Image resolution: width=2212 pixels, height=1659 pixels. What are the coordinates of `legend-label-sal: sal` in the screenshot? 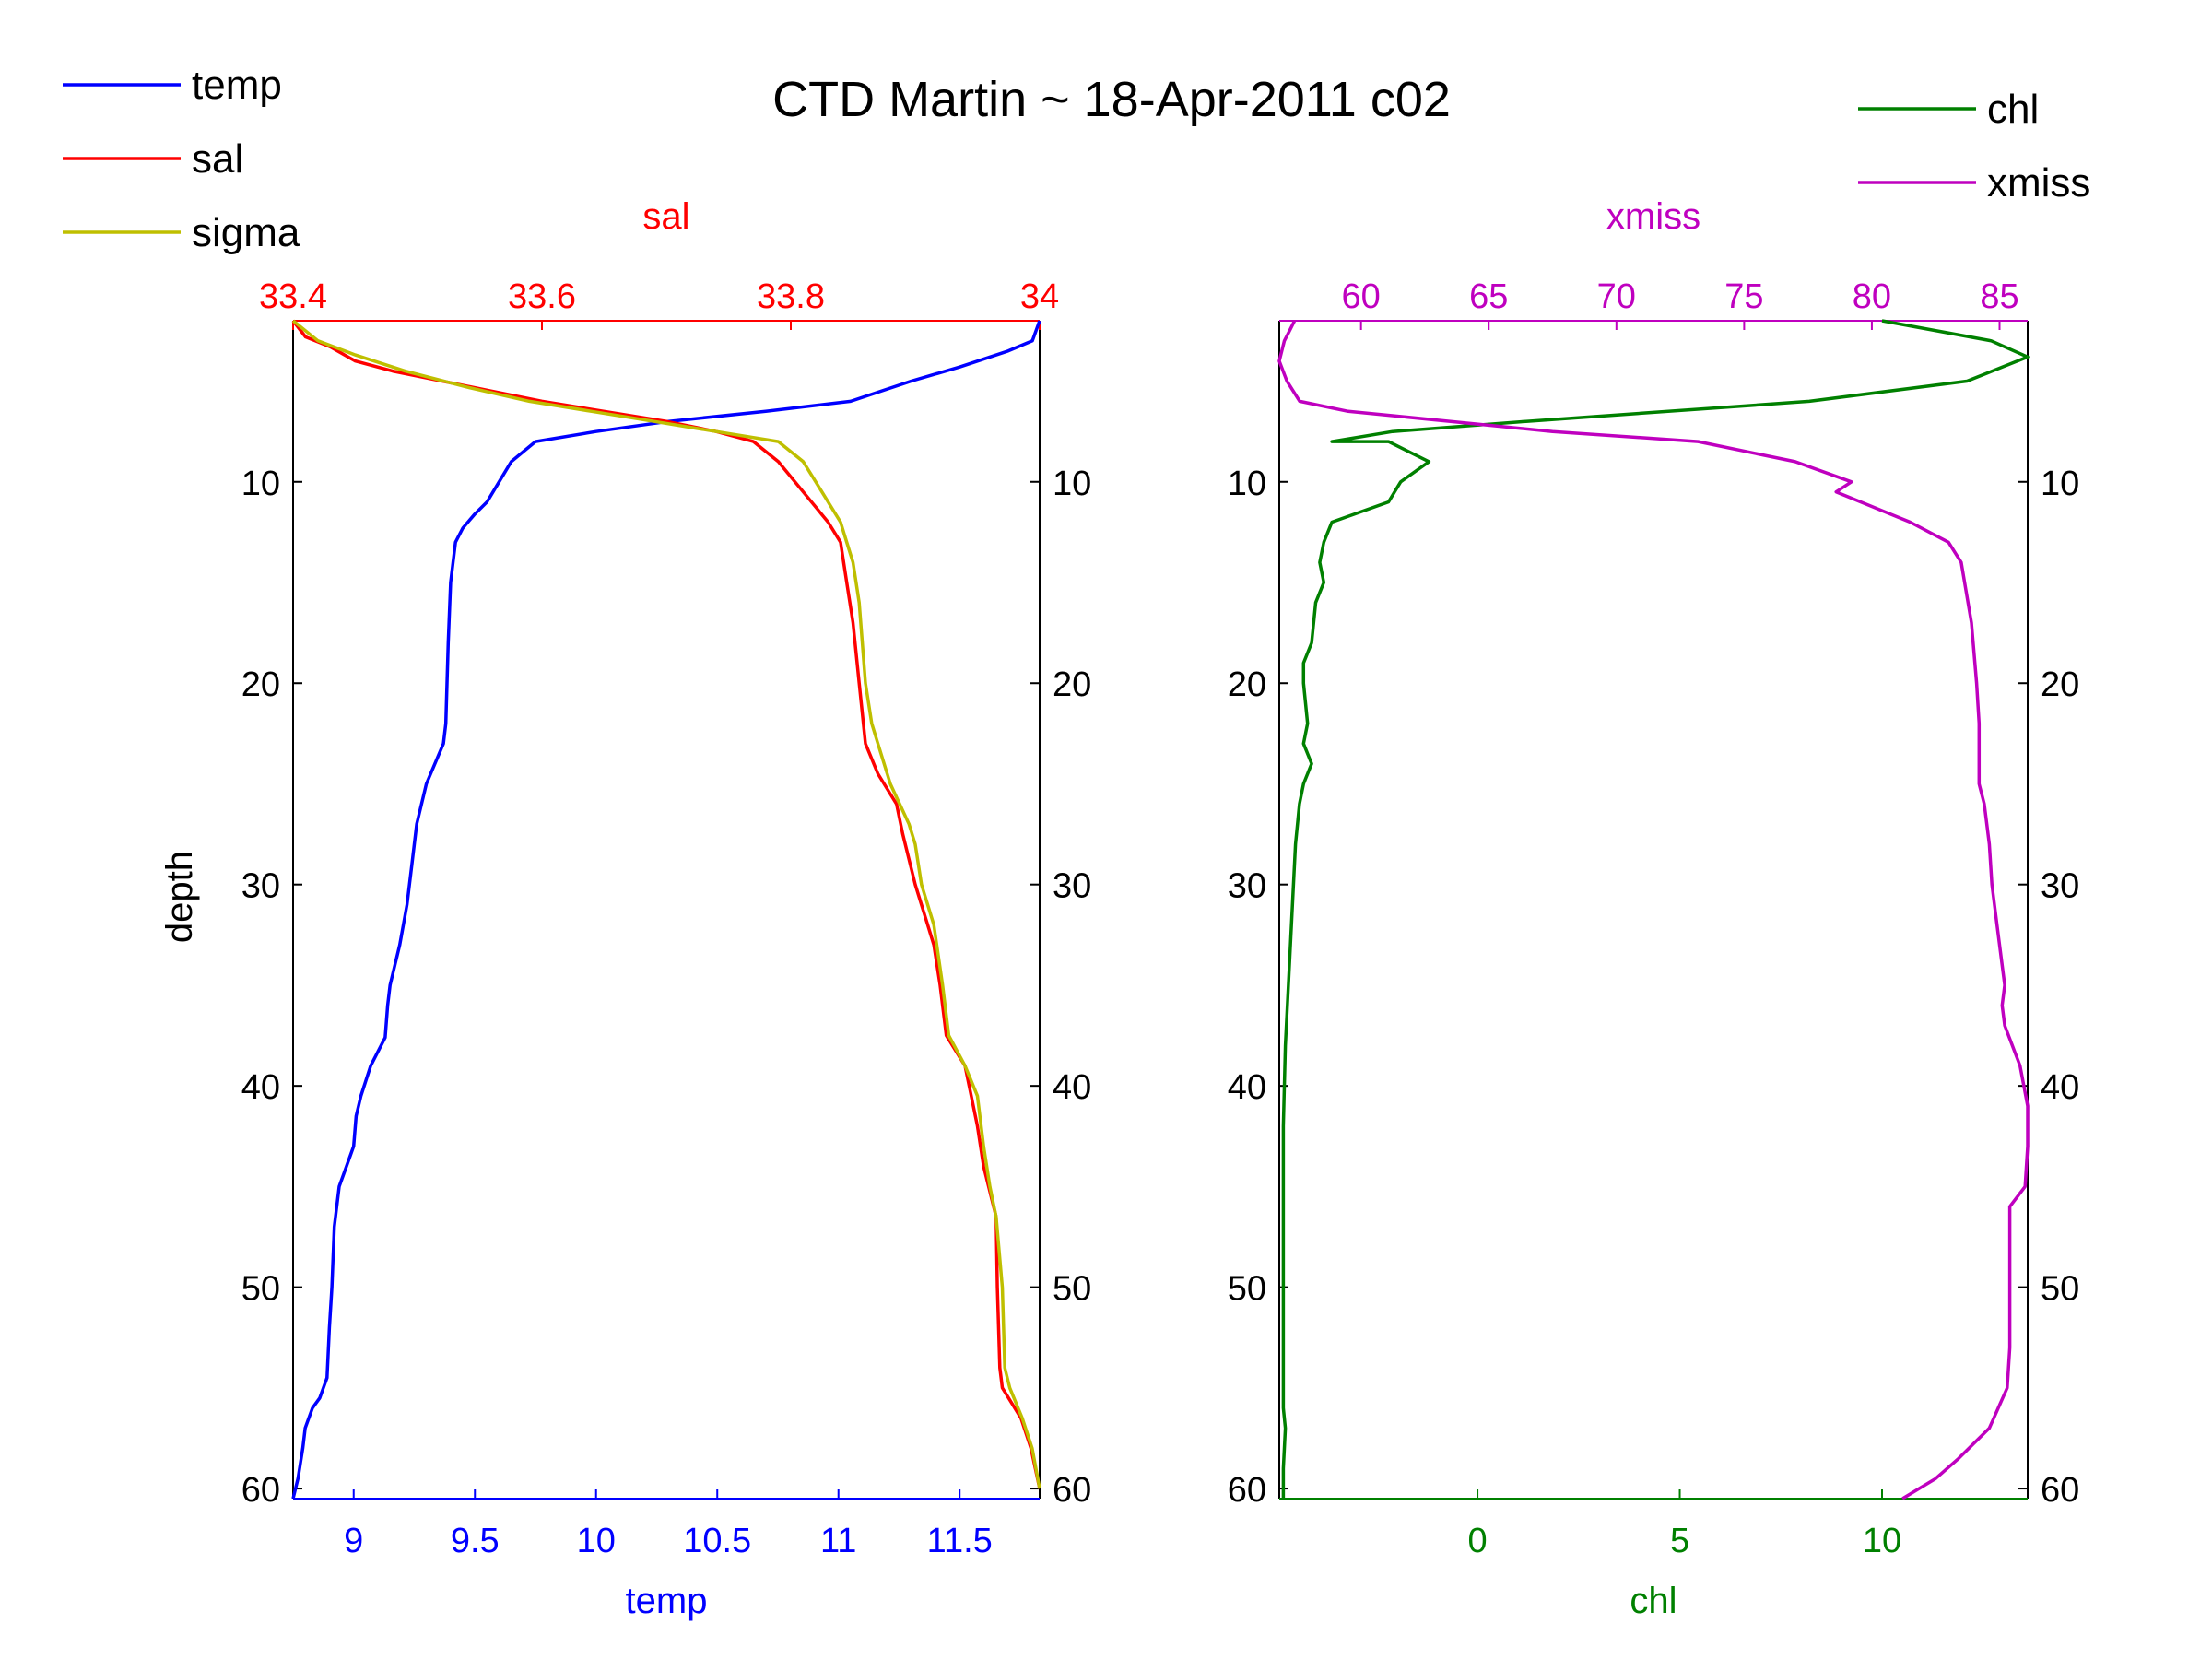 It's located at (217, 159).